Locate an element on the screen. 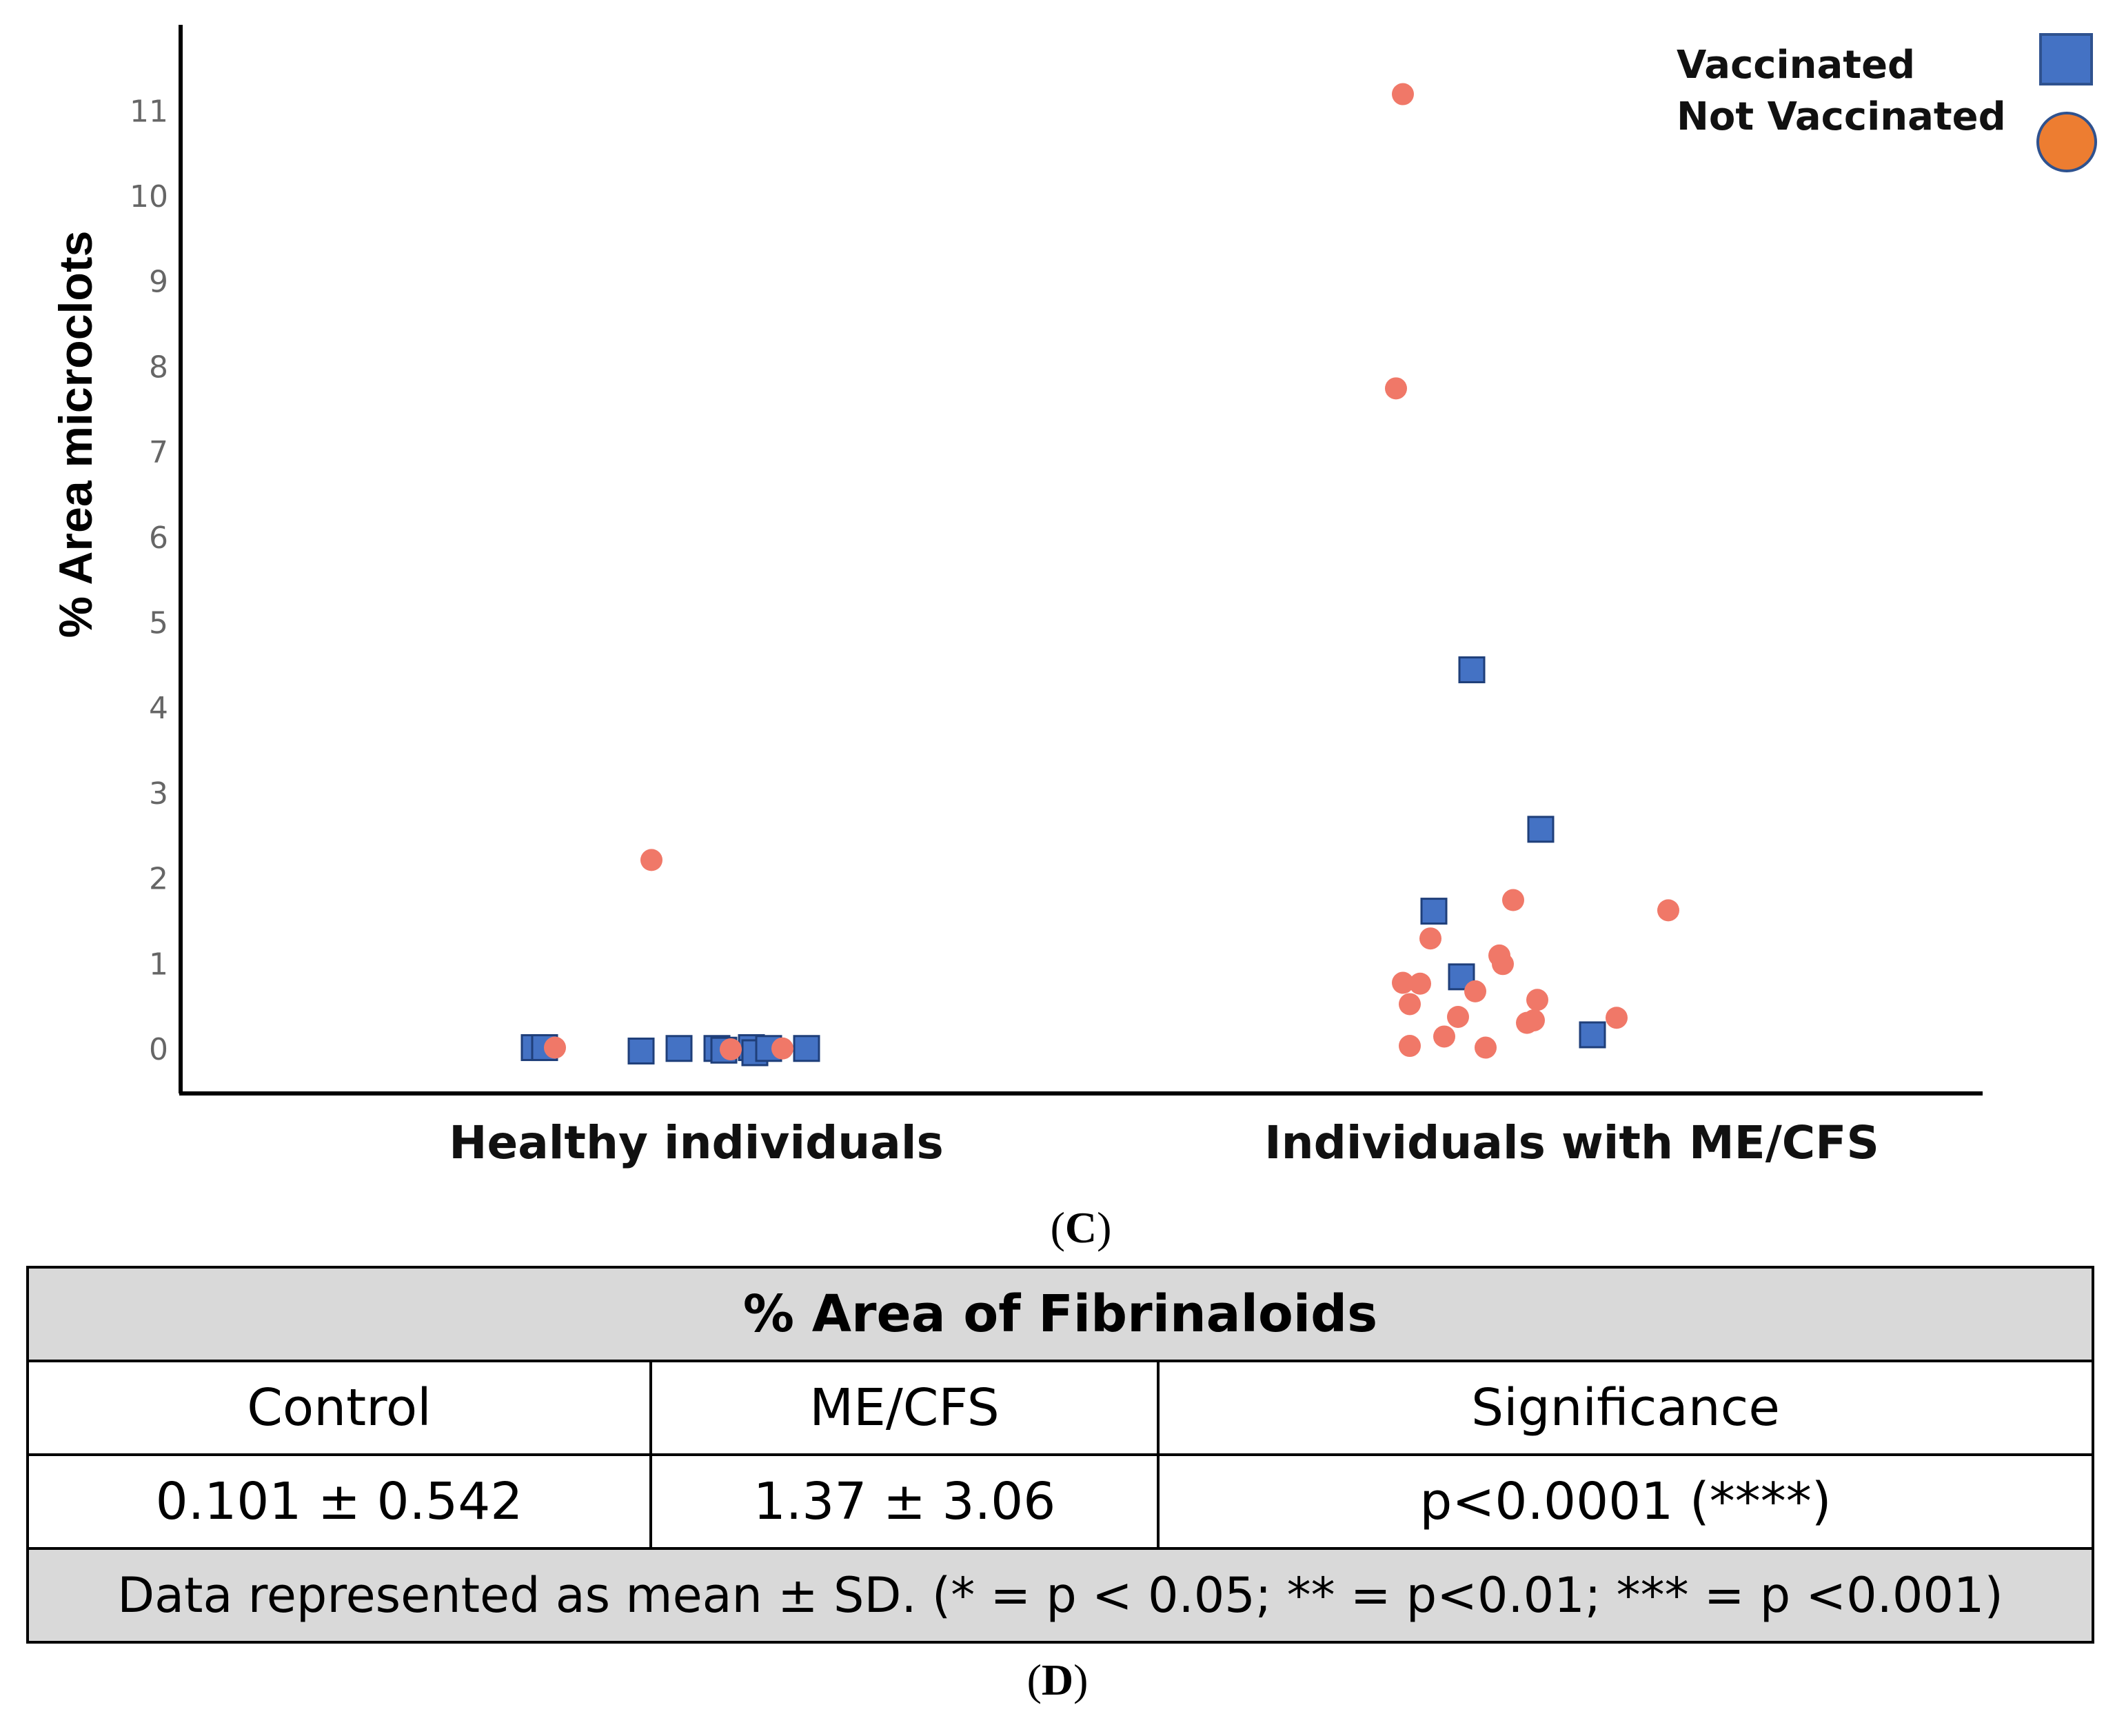 The height and width of the screenshot is (1736, 2115). value-mecfs: 1.37 ± 3.06 is located at coordinates (904, 1501).